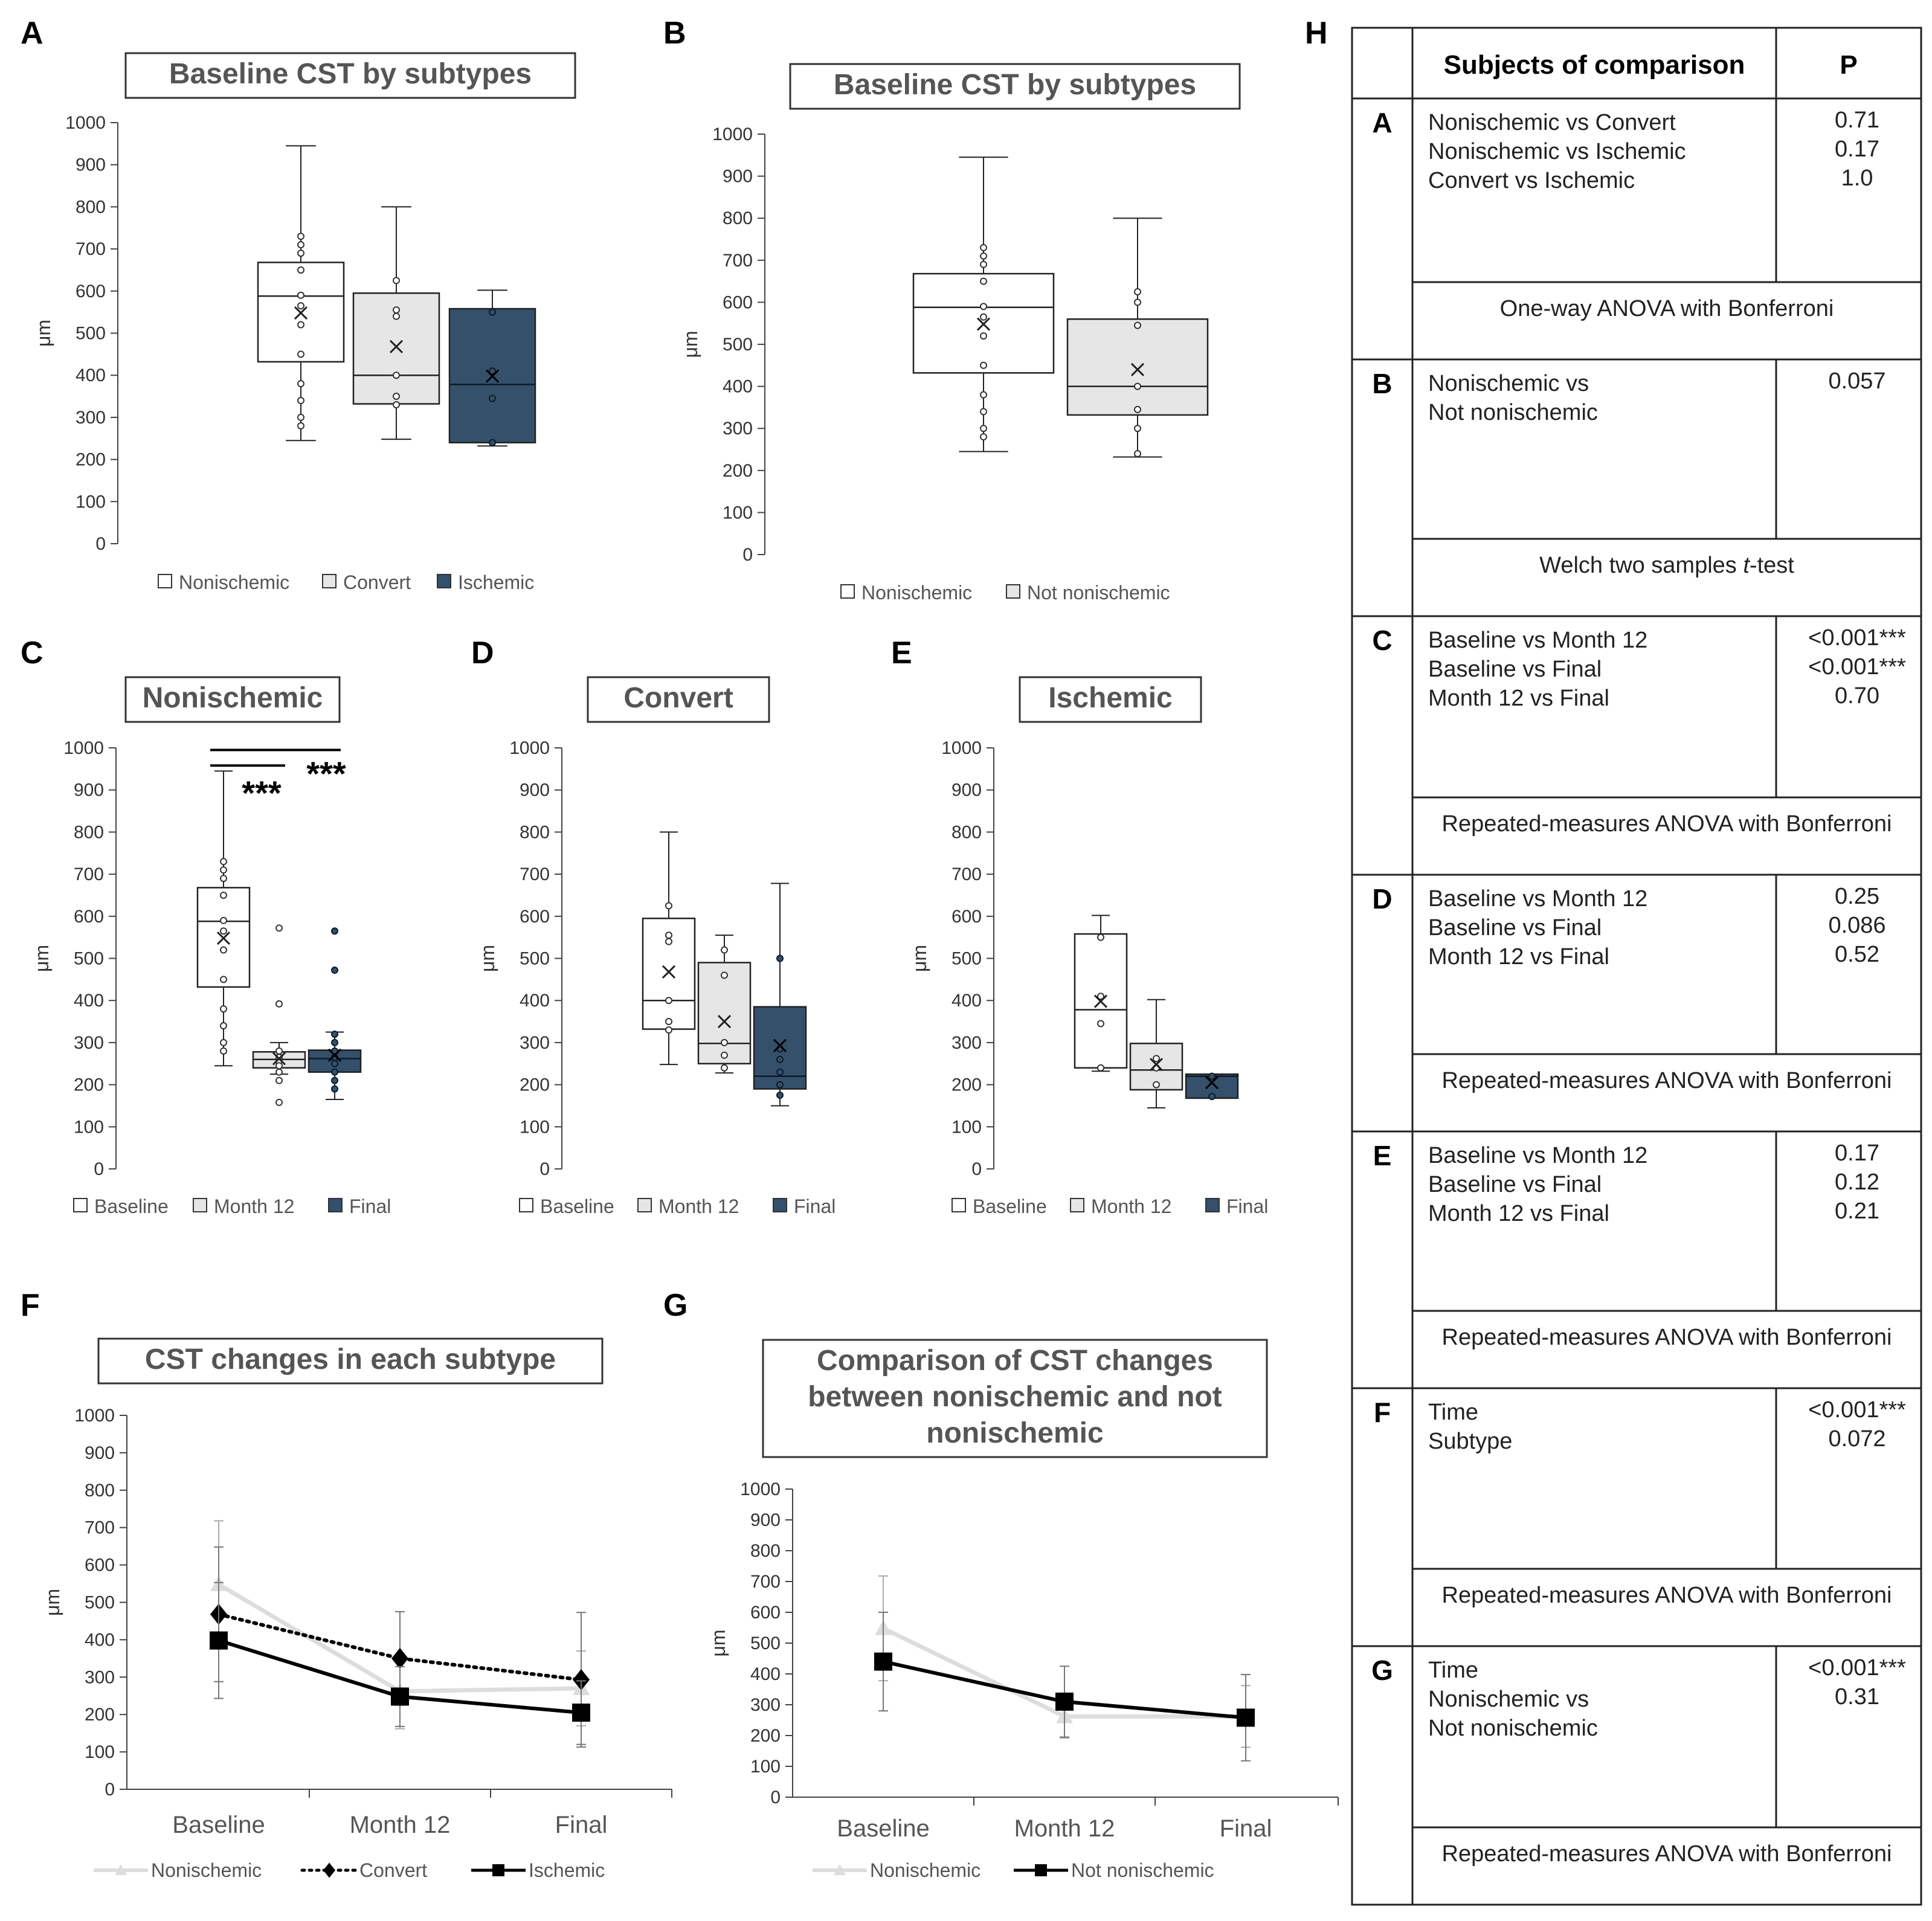  What do you see at coordinates (1538, 640) in the screenshot?
I see `table-comparison-label: Baseline vs Month 12` at bounding box center [1538, 640].